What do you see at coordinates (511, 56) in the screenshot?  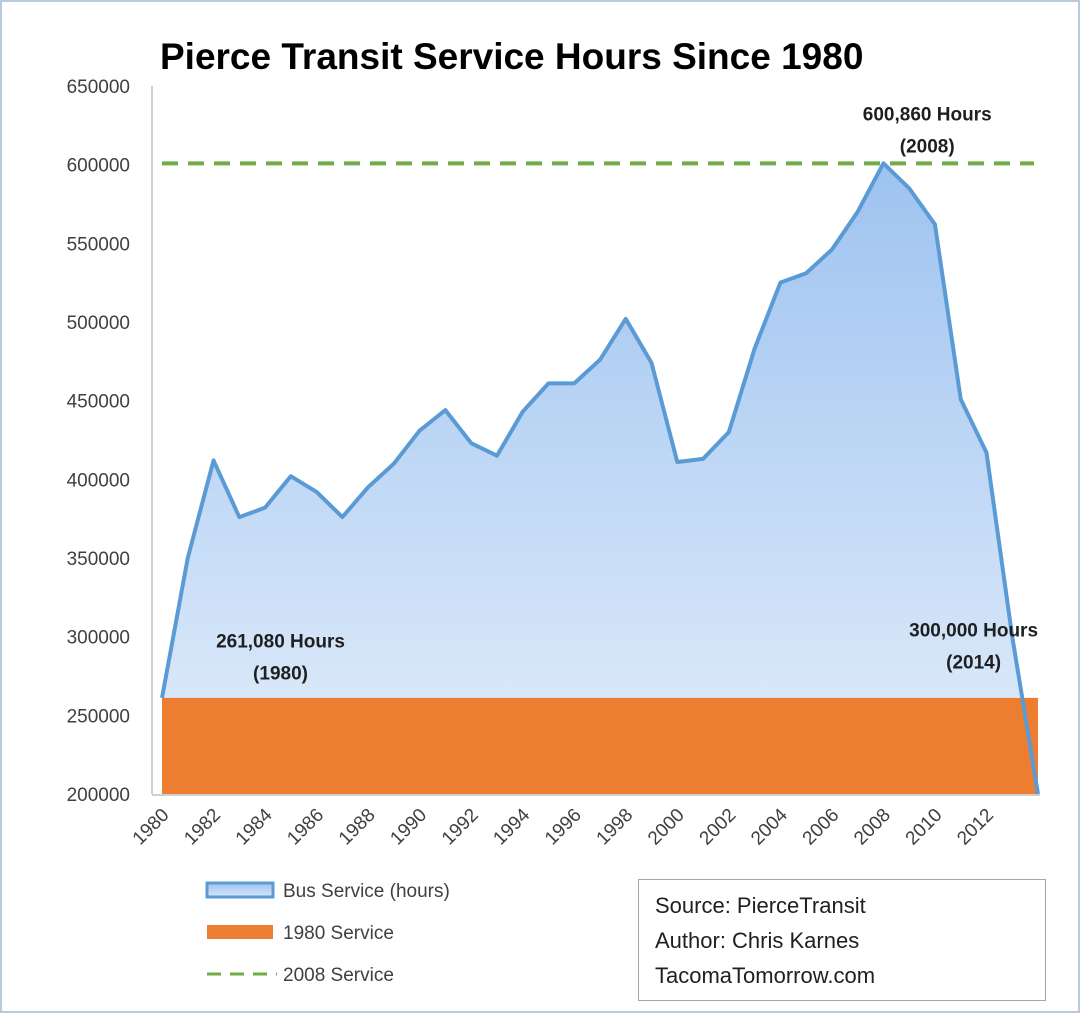 I see `chart-title: Pierce Transit Service Hours Since 1980` at bounding box center [511, 56].